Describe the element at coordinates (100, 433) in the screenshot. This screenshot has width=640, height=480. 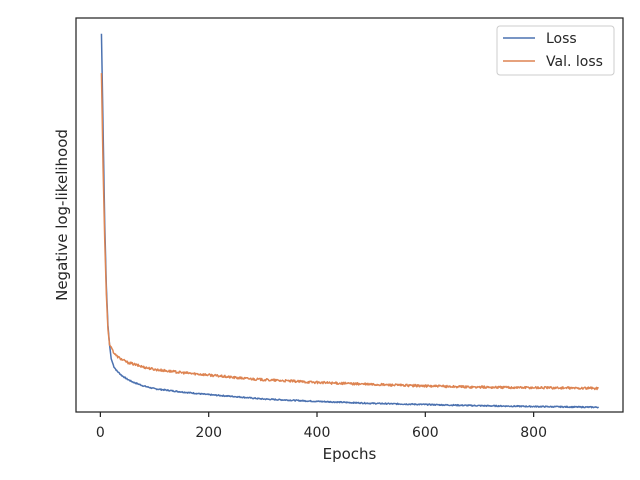
I see `x-tick-label: 0` at that location.